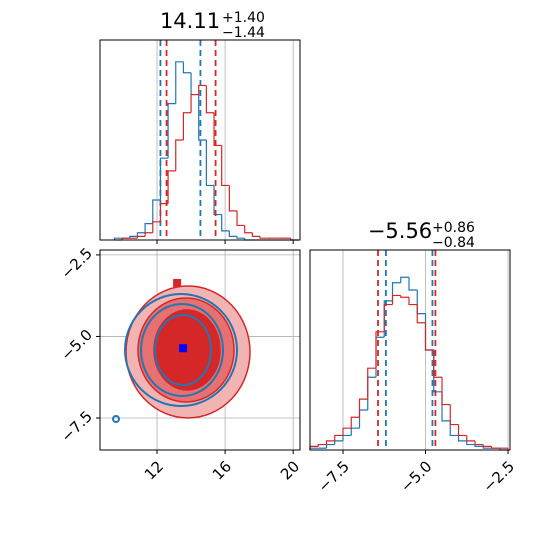  I want to click on x-tick-label: −5.0, so click(416, 476).